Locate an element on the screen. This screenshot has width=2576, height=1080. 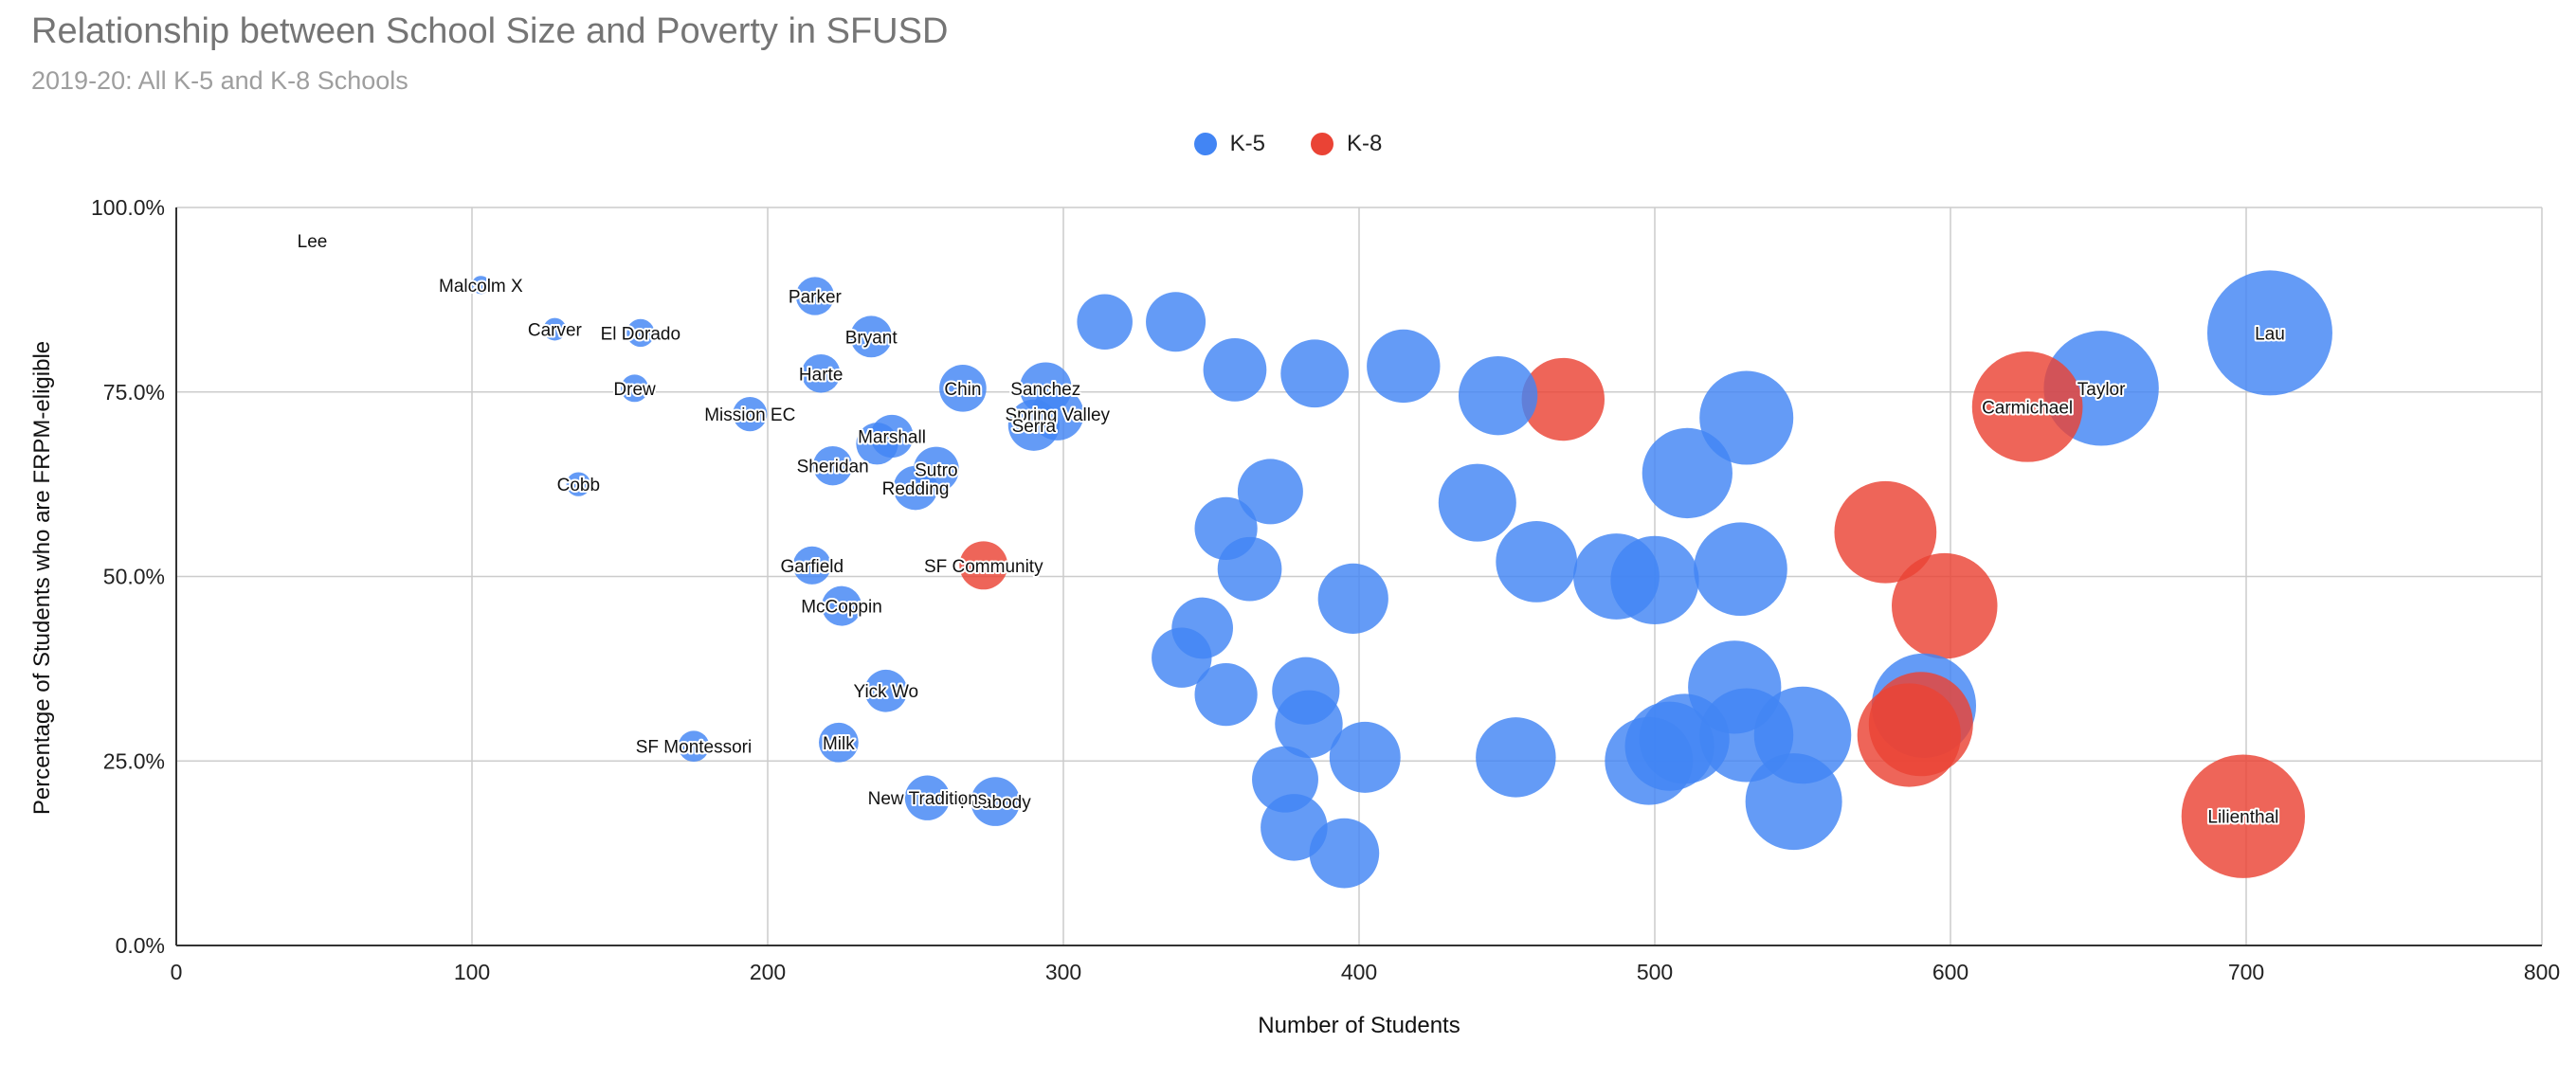
bubble-label: Taylor is located at coordinates (2101, 390).